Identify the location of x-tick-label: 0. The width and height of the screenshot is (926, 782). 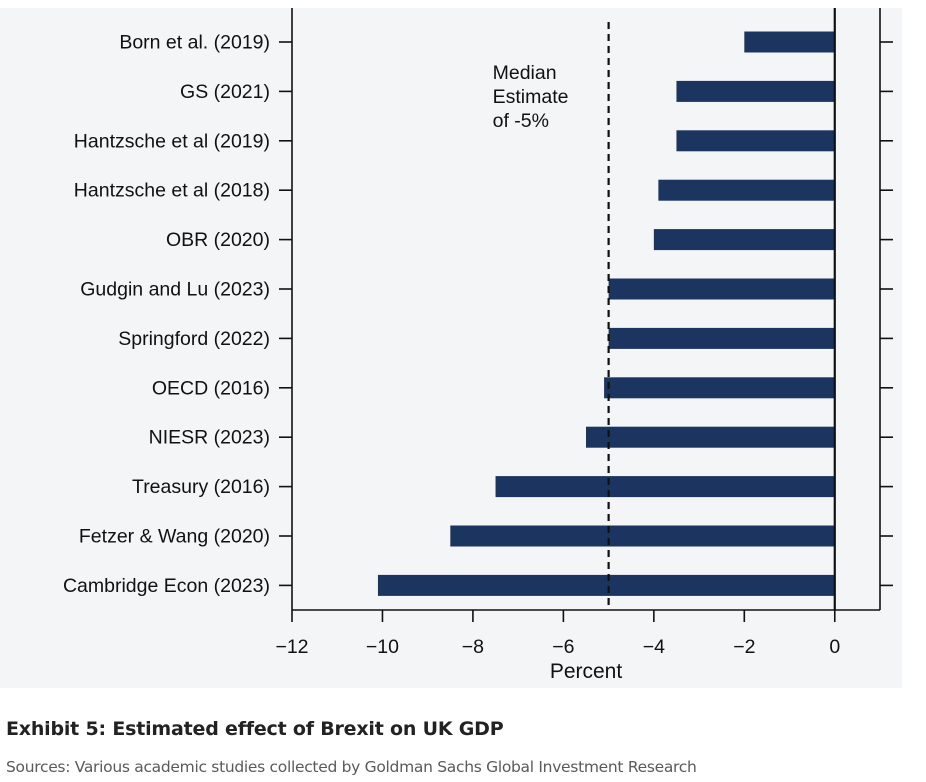
(834, 647).